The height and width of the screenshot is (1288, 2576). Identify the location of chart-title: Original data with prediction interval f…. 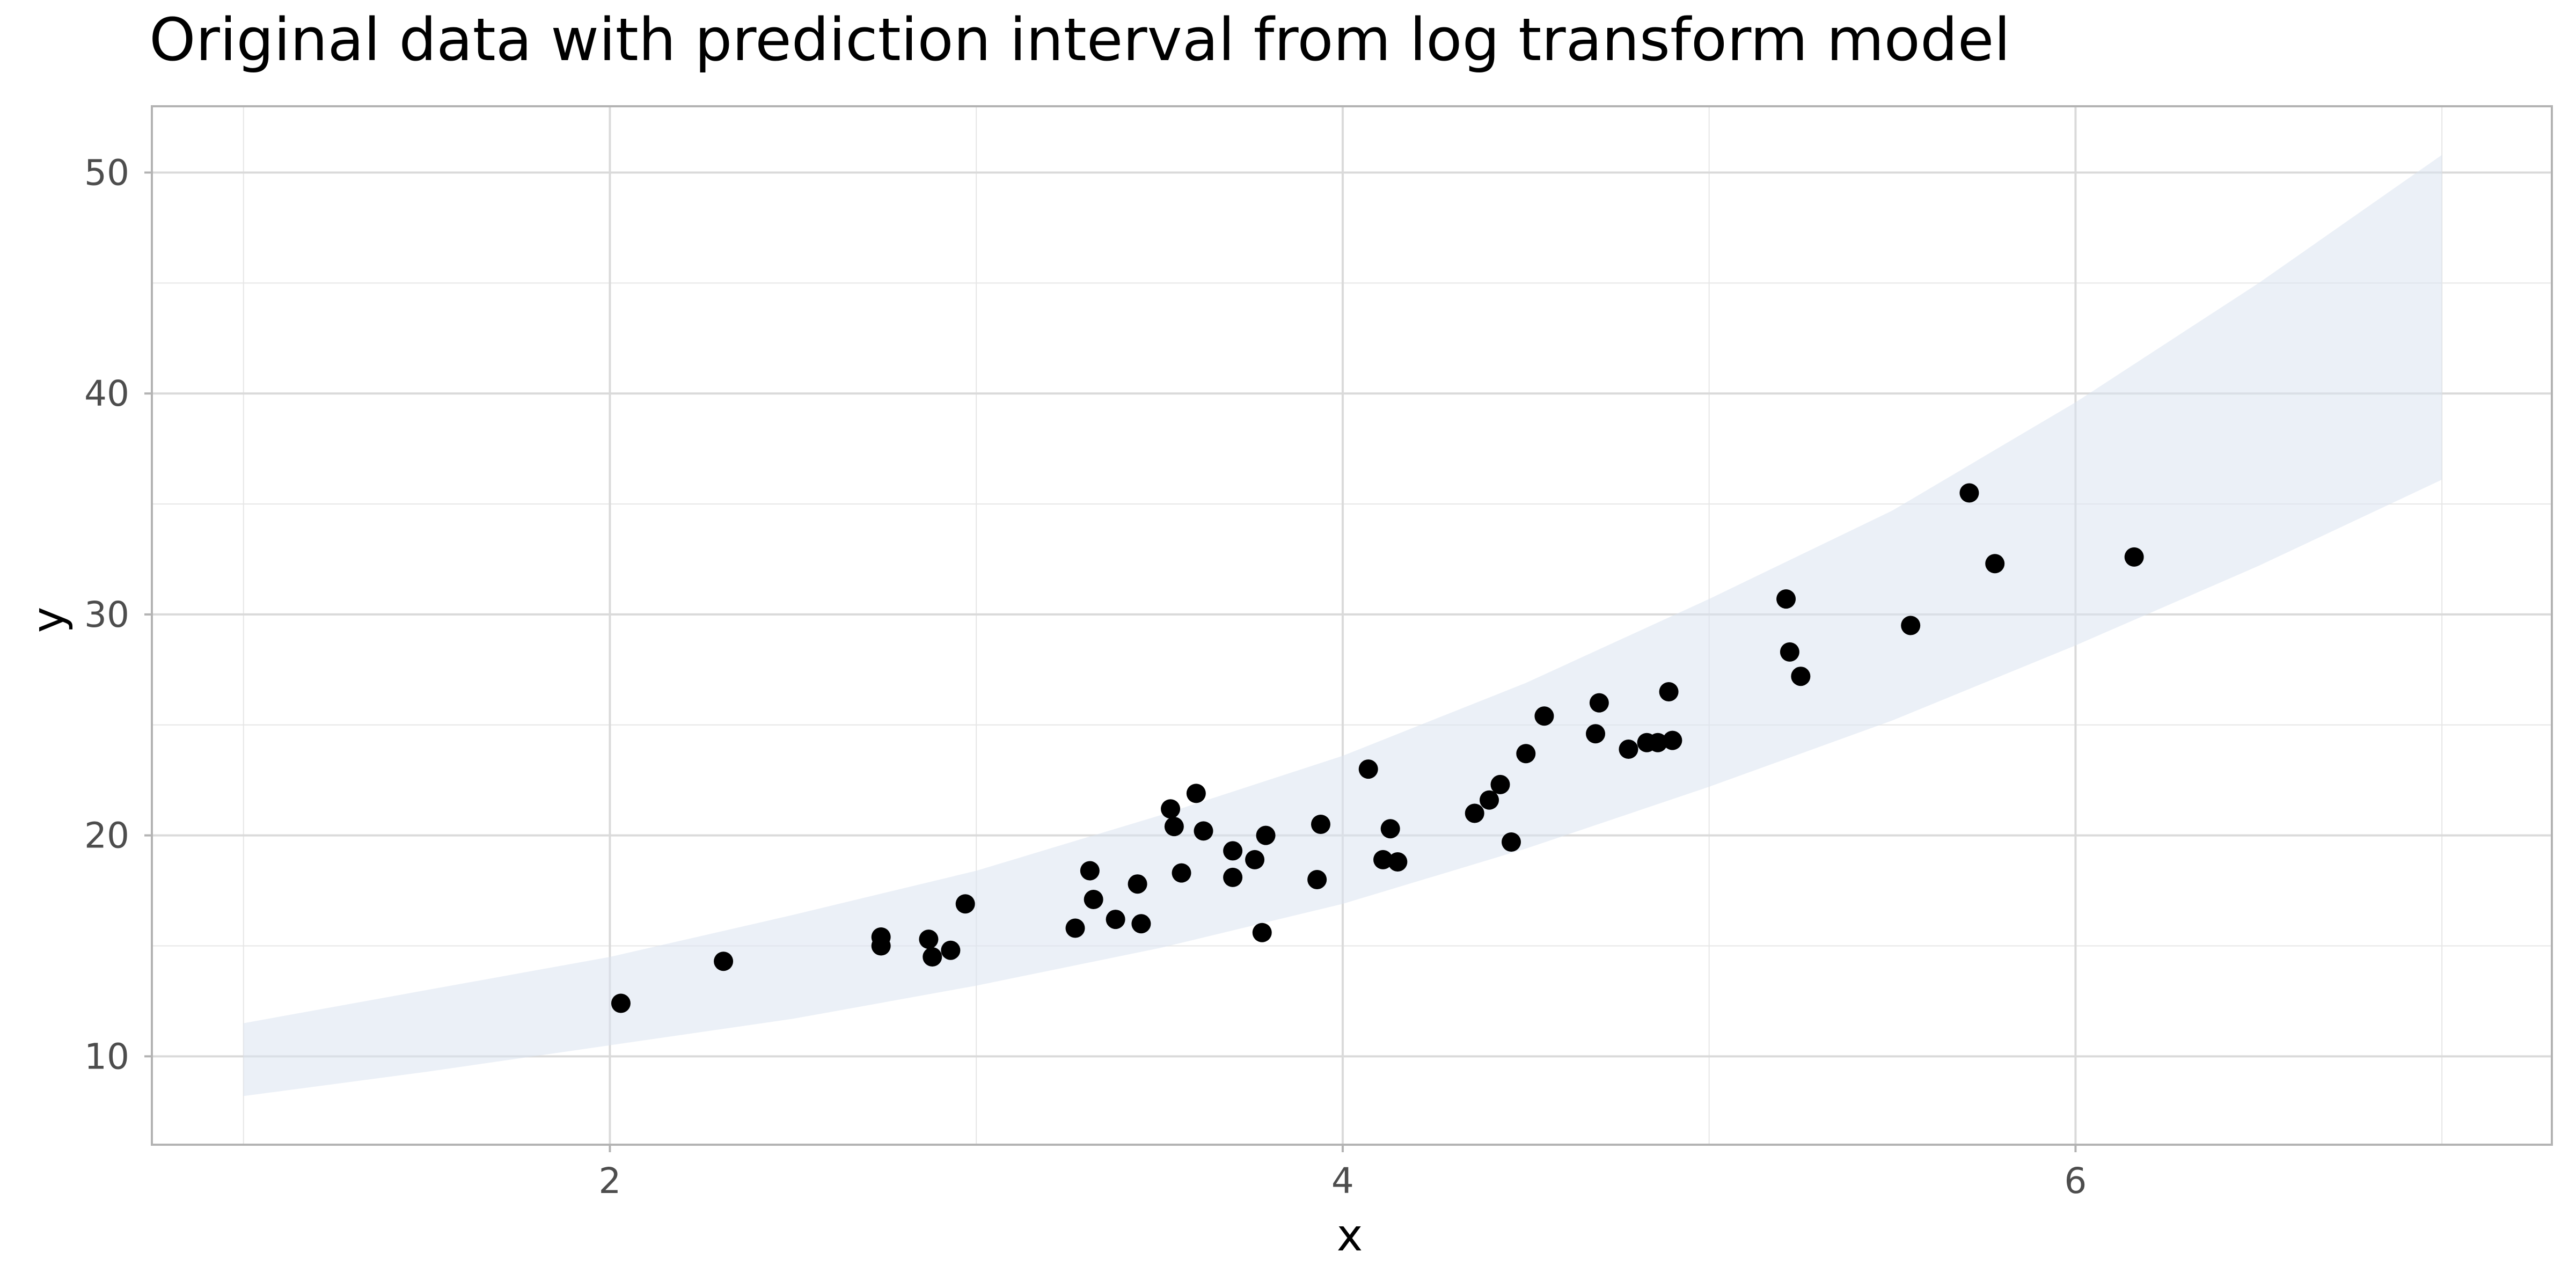
(1079, 39).